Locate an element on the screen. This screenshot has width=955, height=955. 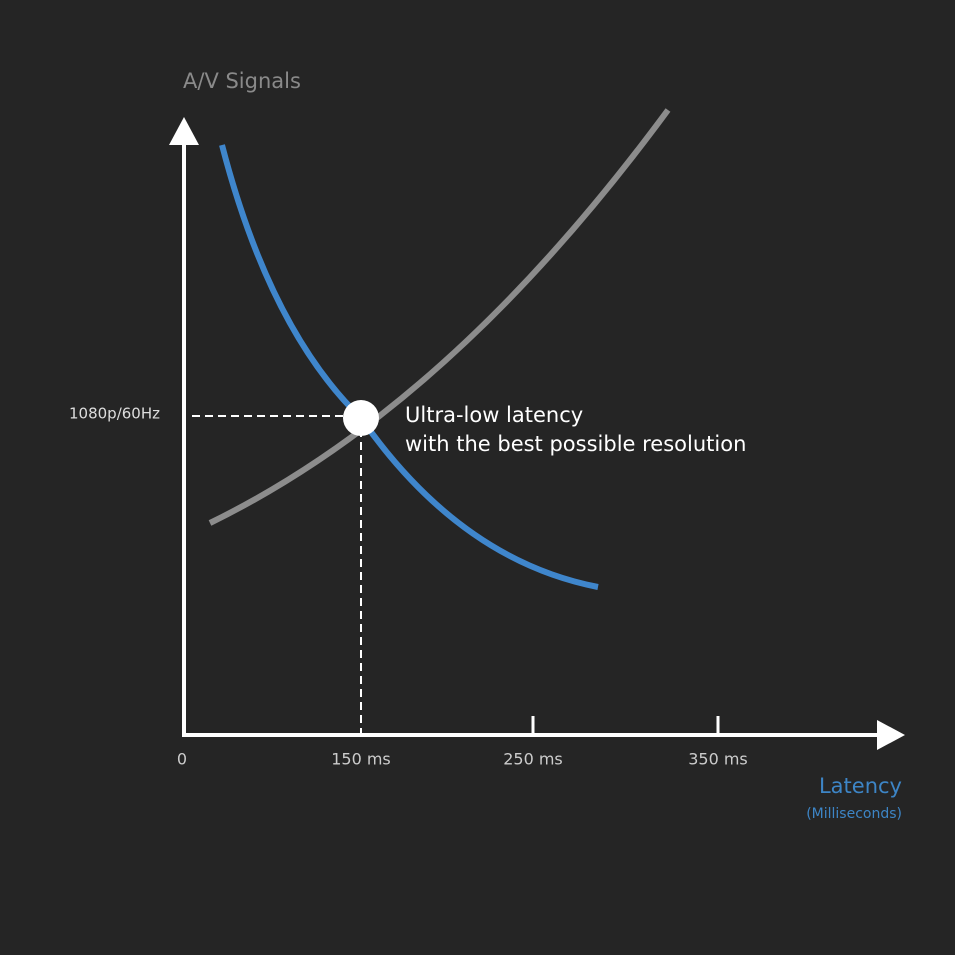
y-axis-title: A/V Signals is located at coordinates (242, 81).